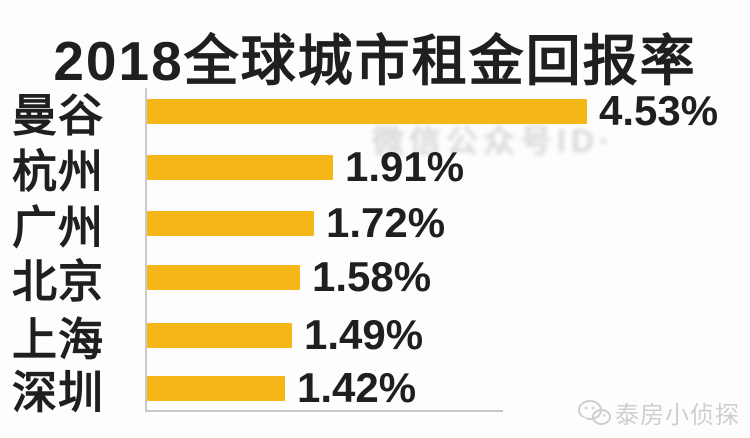  What do you see at coordinates (594, 413) in the screenshot?
I see `wechat-icon` at bounding box center [594, 413].